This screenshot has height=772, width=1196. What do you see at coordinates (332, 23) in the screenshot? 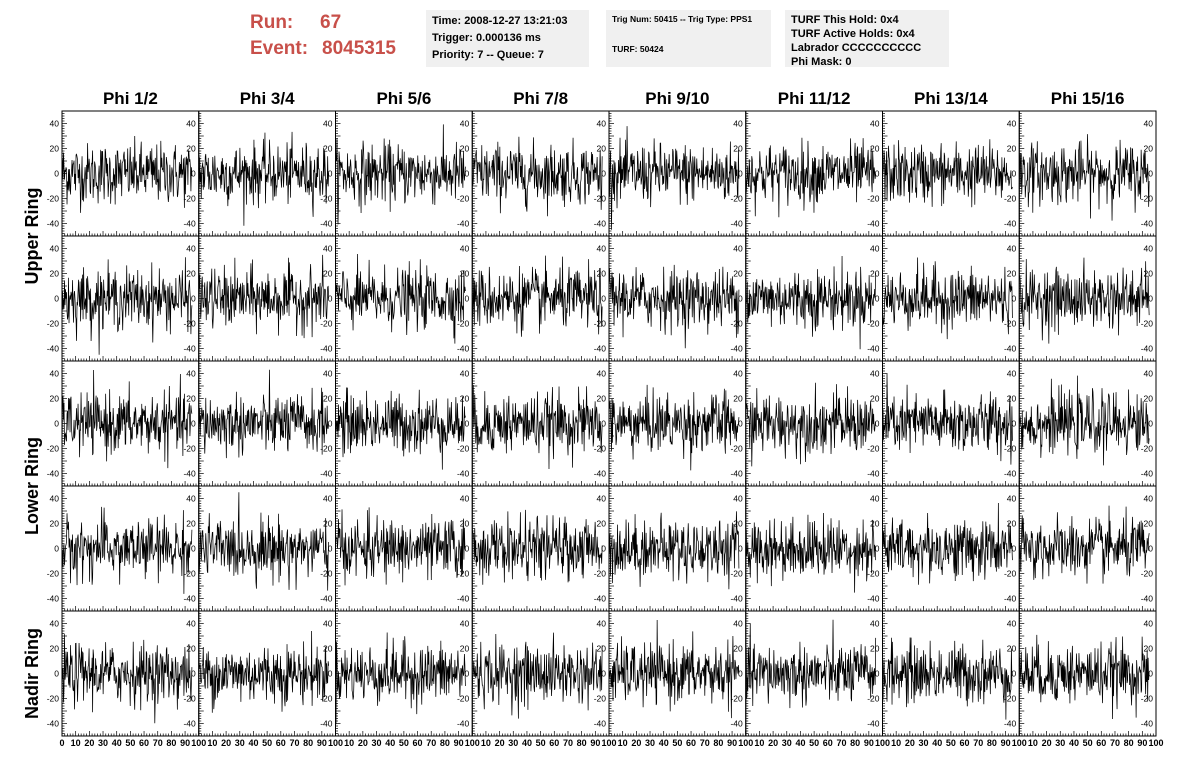
I see `run-line: Run: 67` at bounding box center [332, 23].